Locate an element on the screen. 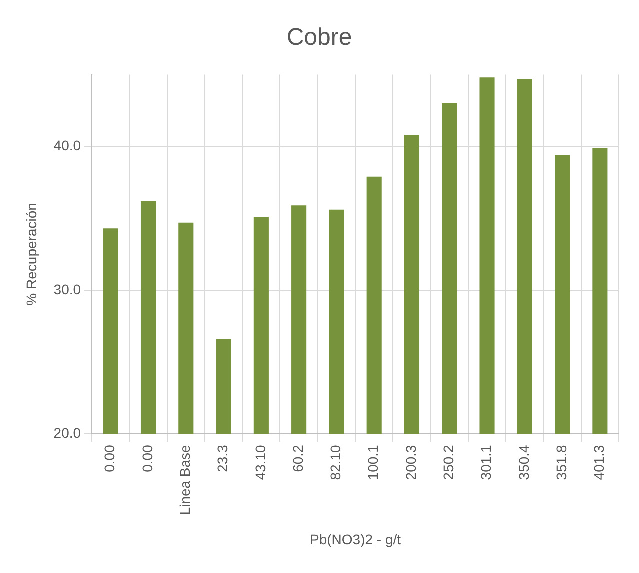 Image resolution: width=639 pixels, height=573 pixels. x-tick-label: 350.4 is located at coordinates (524, 462).